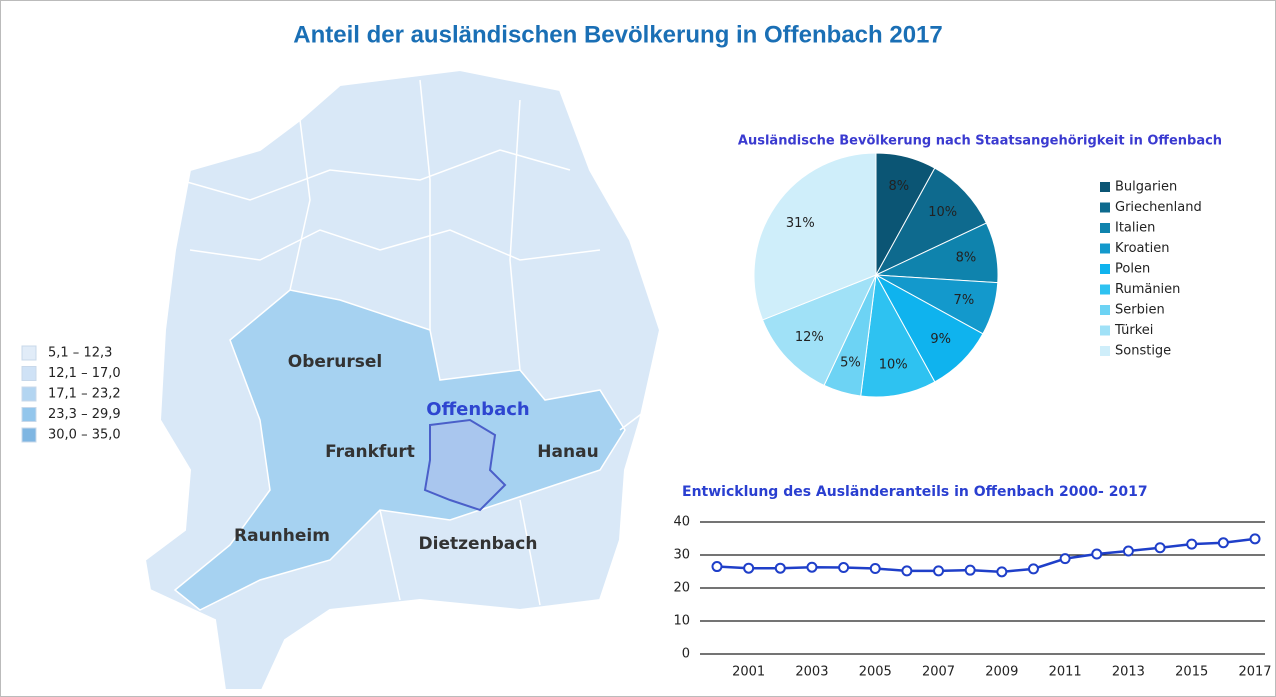 The image size is (1276, 697). What do you see at coordinates (748, 672) in the screenshot?
I see `x-tick-label: 2001` at bounding box center [748, 672].